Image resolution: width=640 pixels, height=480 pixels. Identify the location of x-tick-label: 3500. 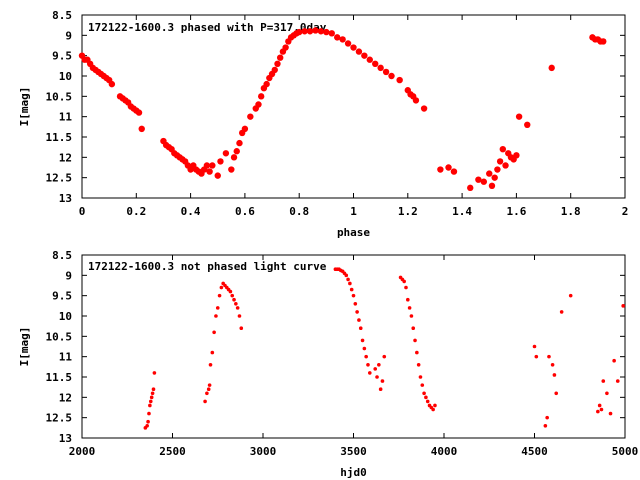
(353, 451).